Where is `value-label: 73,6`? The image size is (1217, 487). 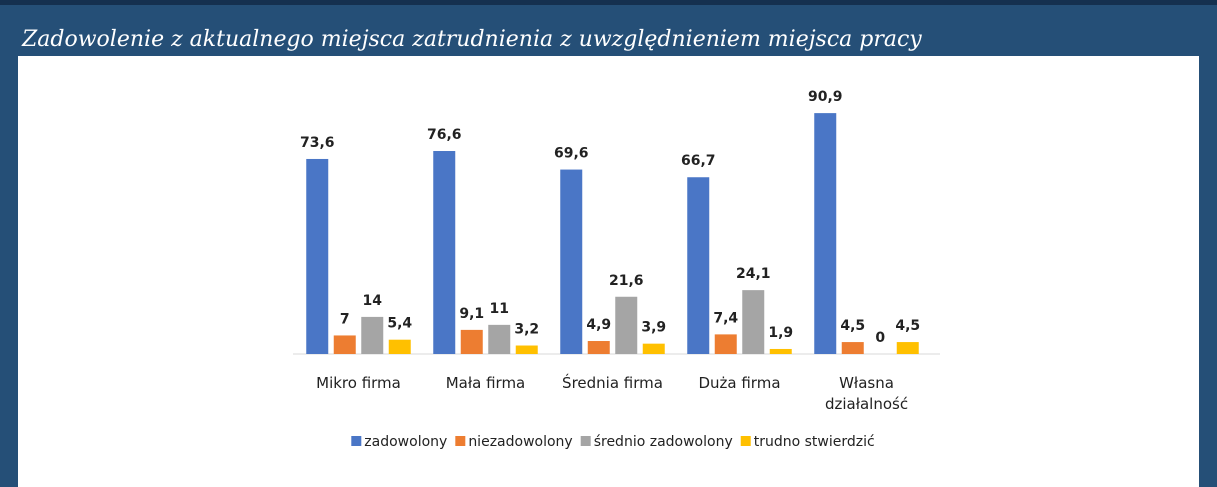 value-label: 73,6 is located at coordinates (317, 143).